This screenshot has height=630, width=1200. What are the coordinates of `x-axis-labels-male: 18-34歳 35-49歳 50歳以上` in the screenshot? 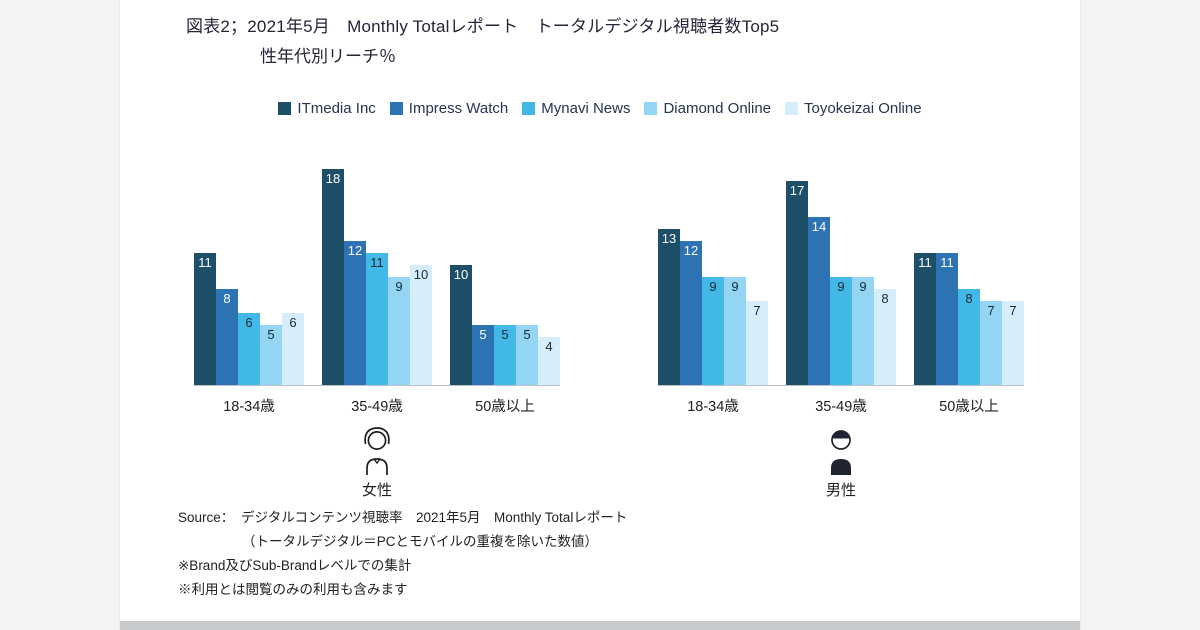 It's located at (841, 405).